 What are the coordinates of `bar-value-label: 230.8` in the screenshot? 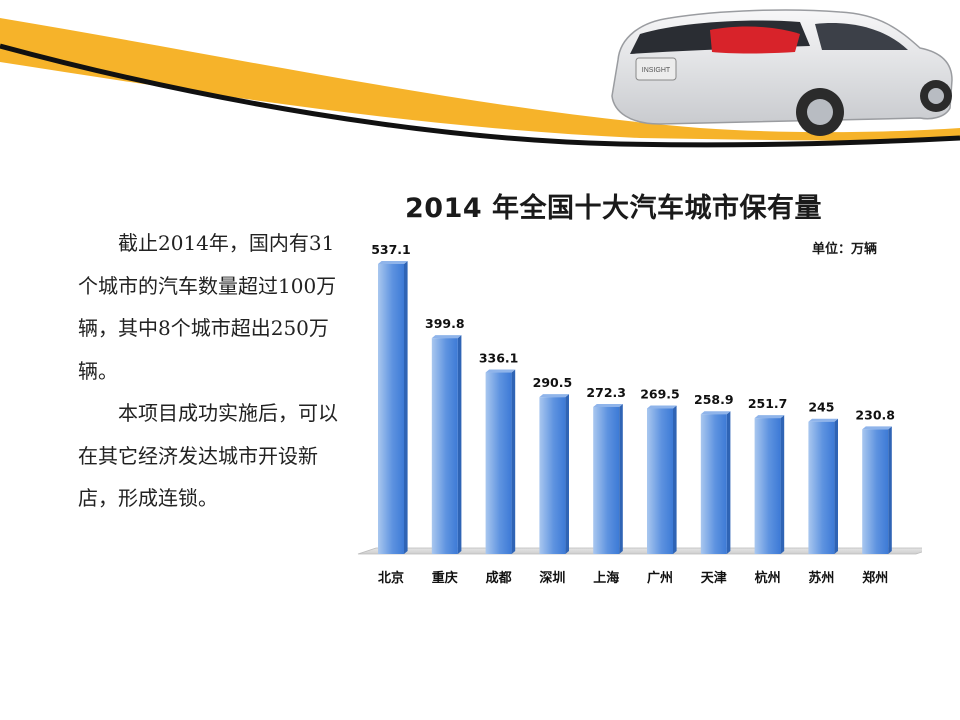 It's located at (875, 414).